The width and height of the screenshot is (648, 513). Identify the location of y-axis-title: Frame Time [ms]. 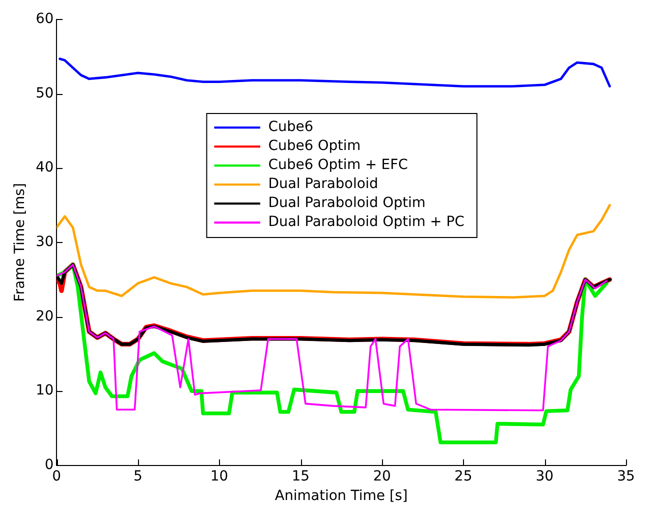
(20, 242).